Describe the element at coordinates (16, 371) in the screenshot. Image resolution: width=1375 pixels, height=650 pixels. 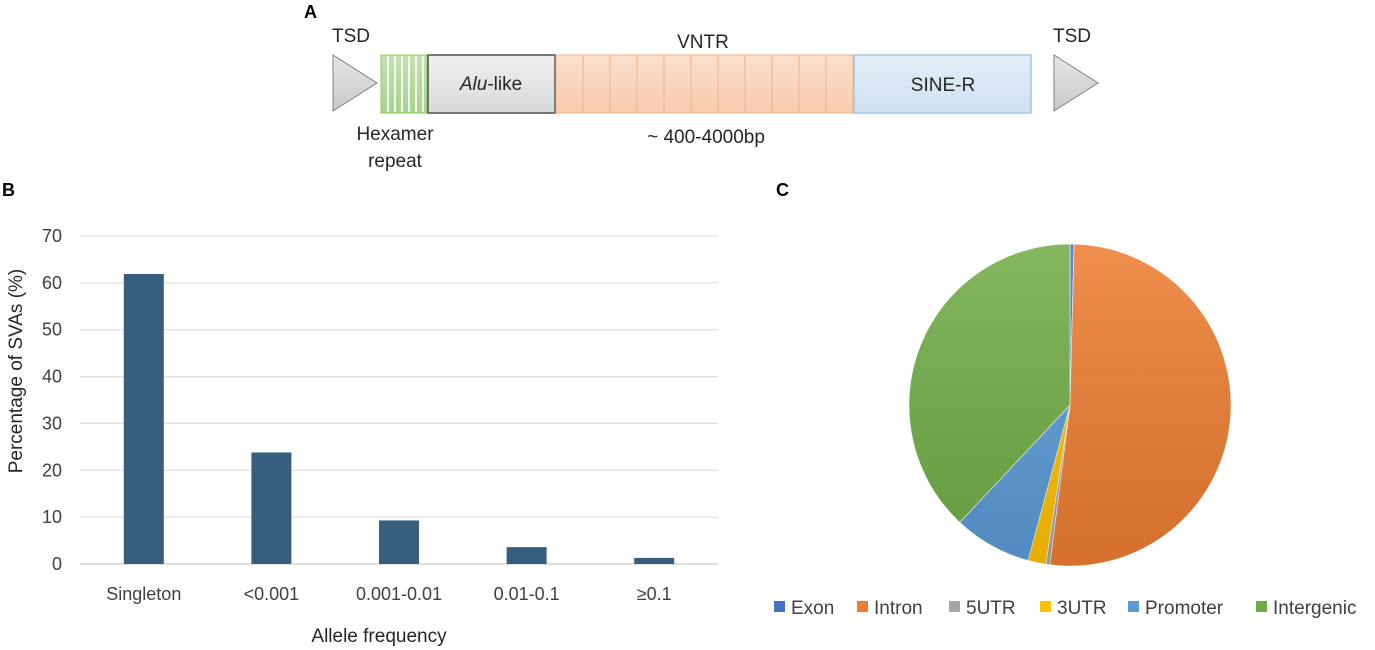
I see `y-axis-label: Percentage of SVAs (%)` at that location.